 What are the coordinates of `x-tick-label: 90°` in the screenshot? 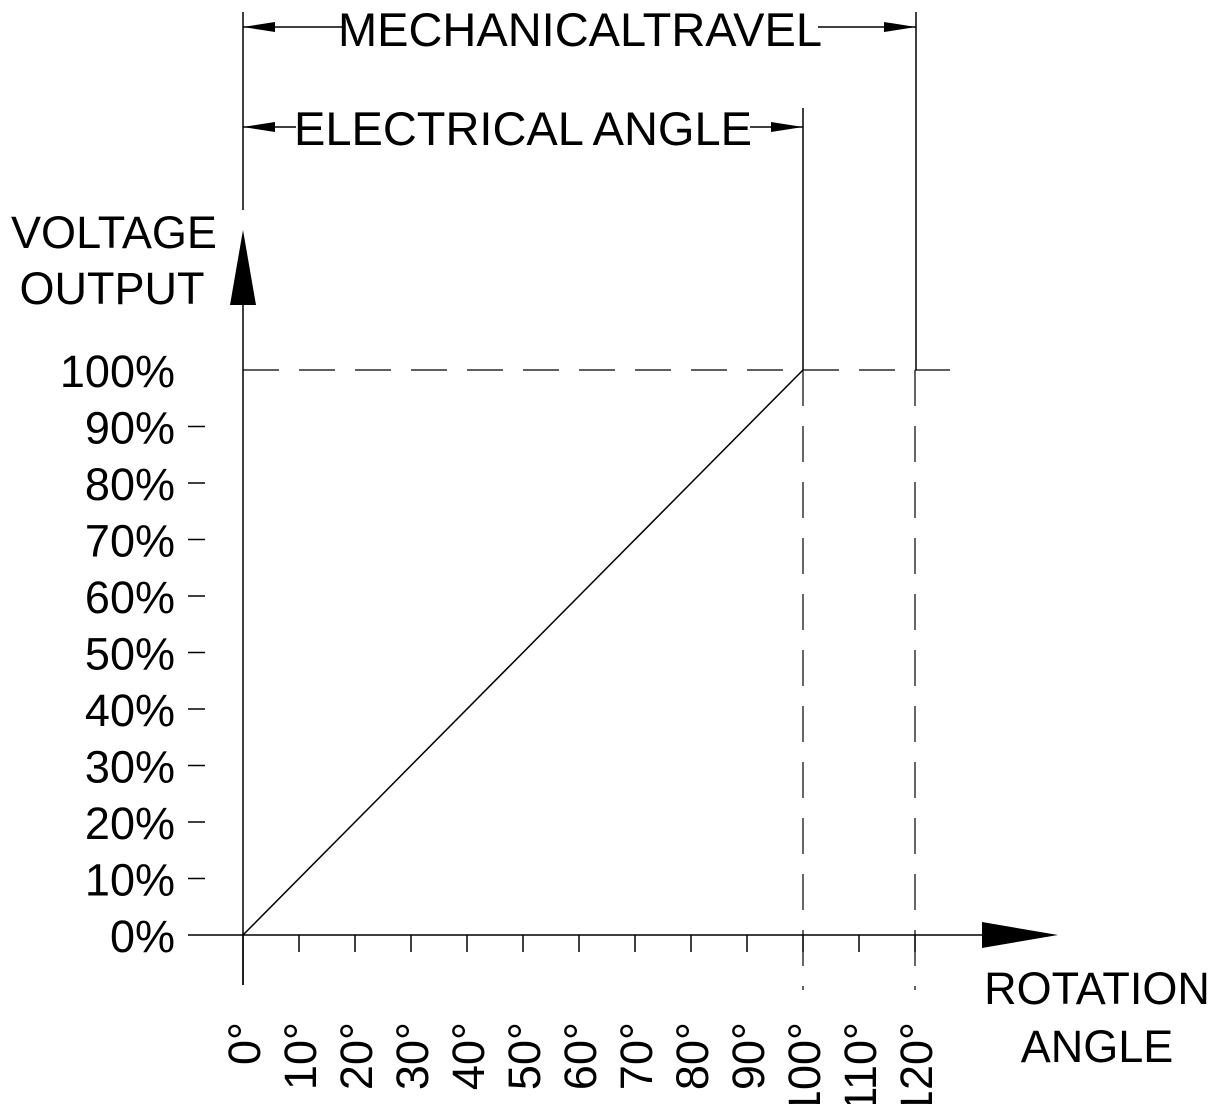 It's located at (748, 1056).